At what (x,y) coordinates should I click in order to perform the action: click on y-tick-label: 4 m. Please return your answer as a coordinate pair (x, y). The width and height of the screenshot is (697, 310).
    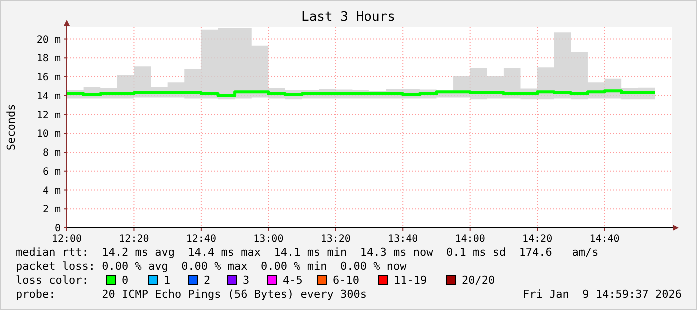
    Looking at the image, I should click on (51, 191).